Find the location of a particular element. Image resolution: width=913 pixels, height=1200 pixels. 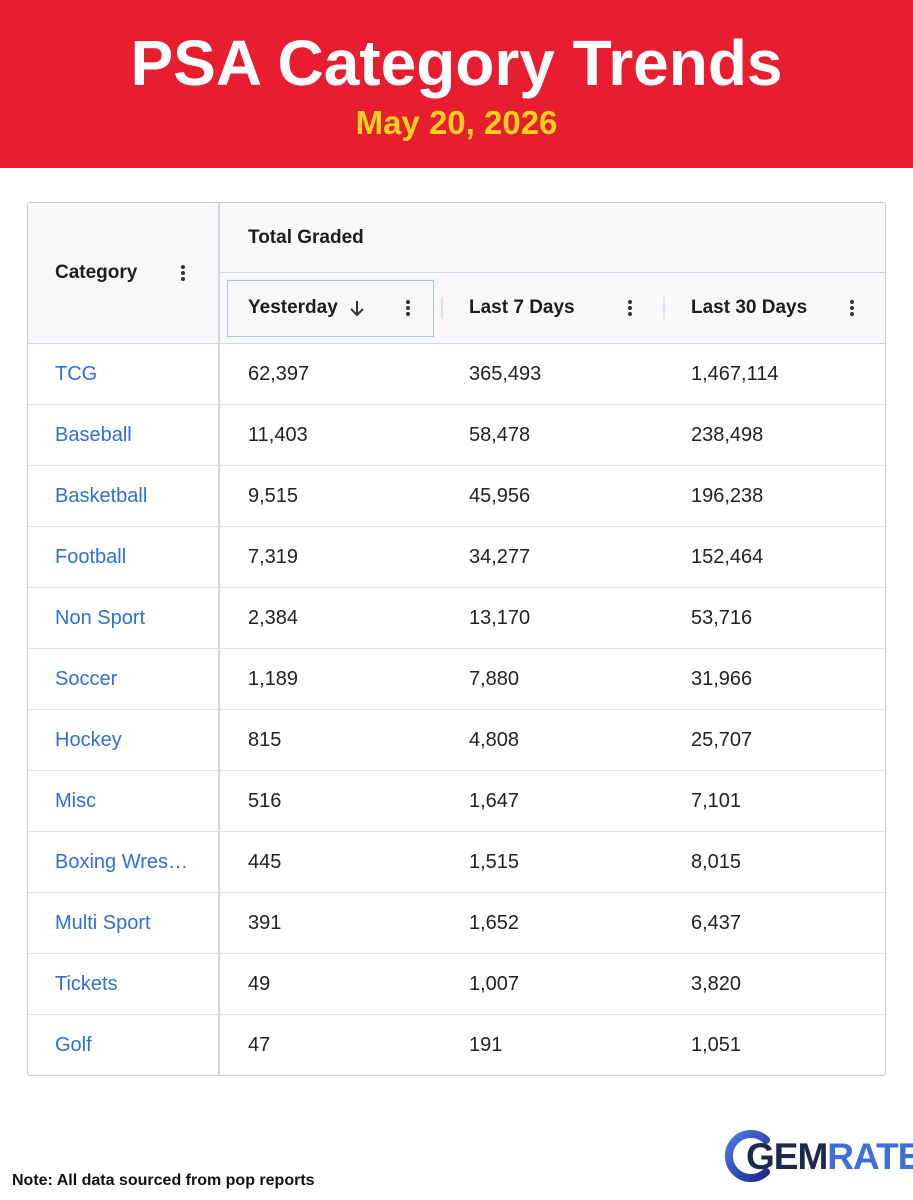

value-cell: 8,015 is located at coordinates (774, 862).